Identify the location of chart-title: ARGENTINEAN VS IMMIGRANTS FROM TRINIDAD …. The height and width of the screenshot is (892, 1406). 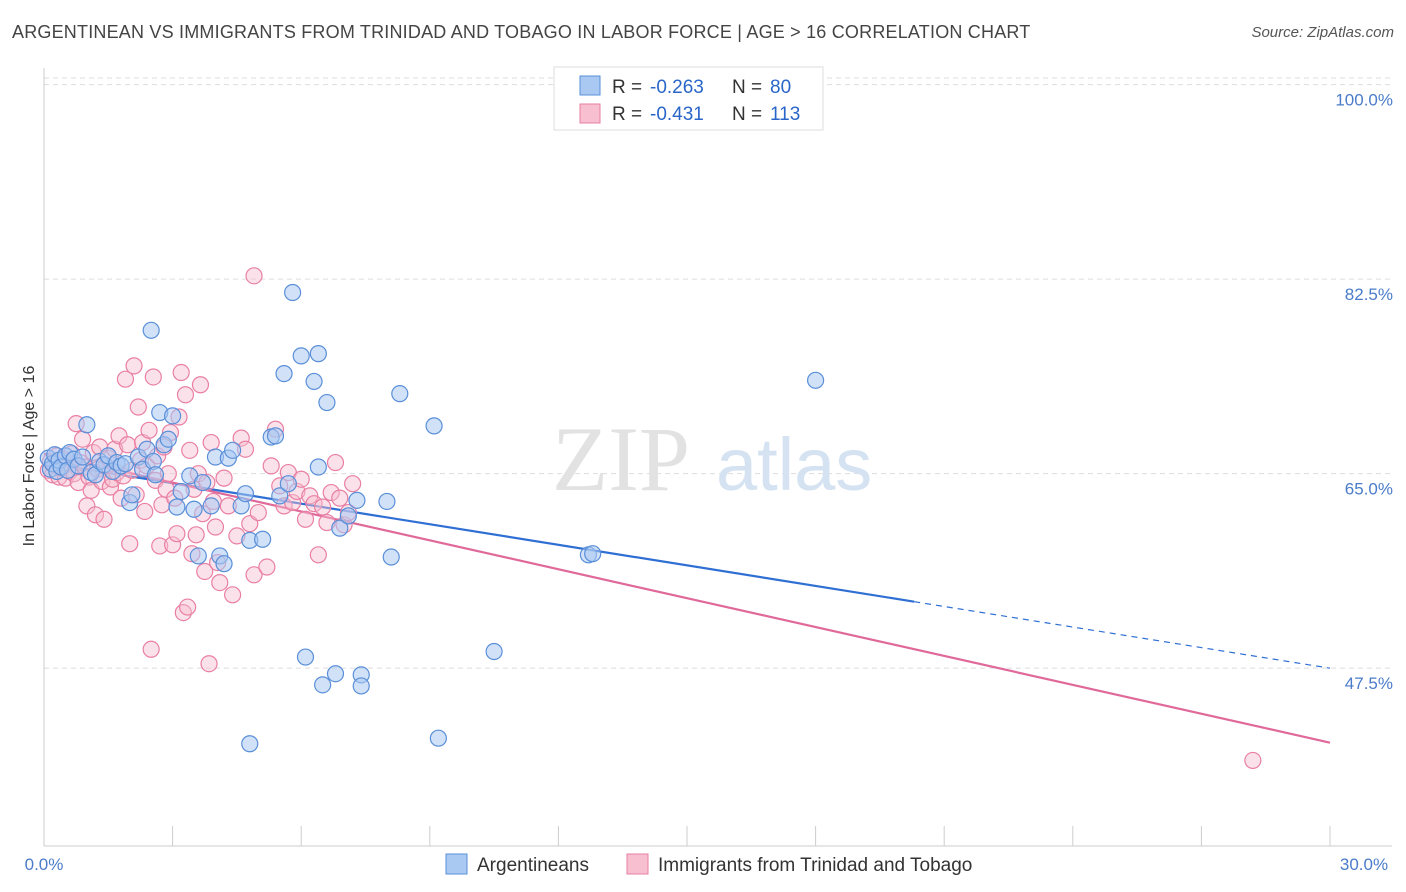
(521, 32).